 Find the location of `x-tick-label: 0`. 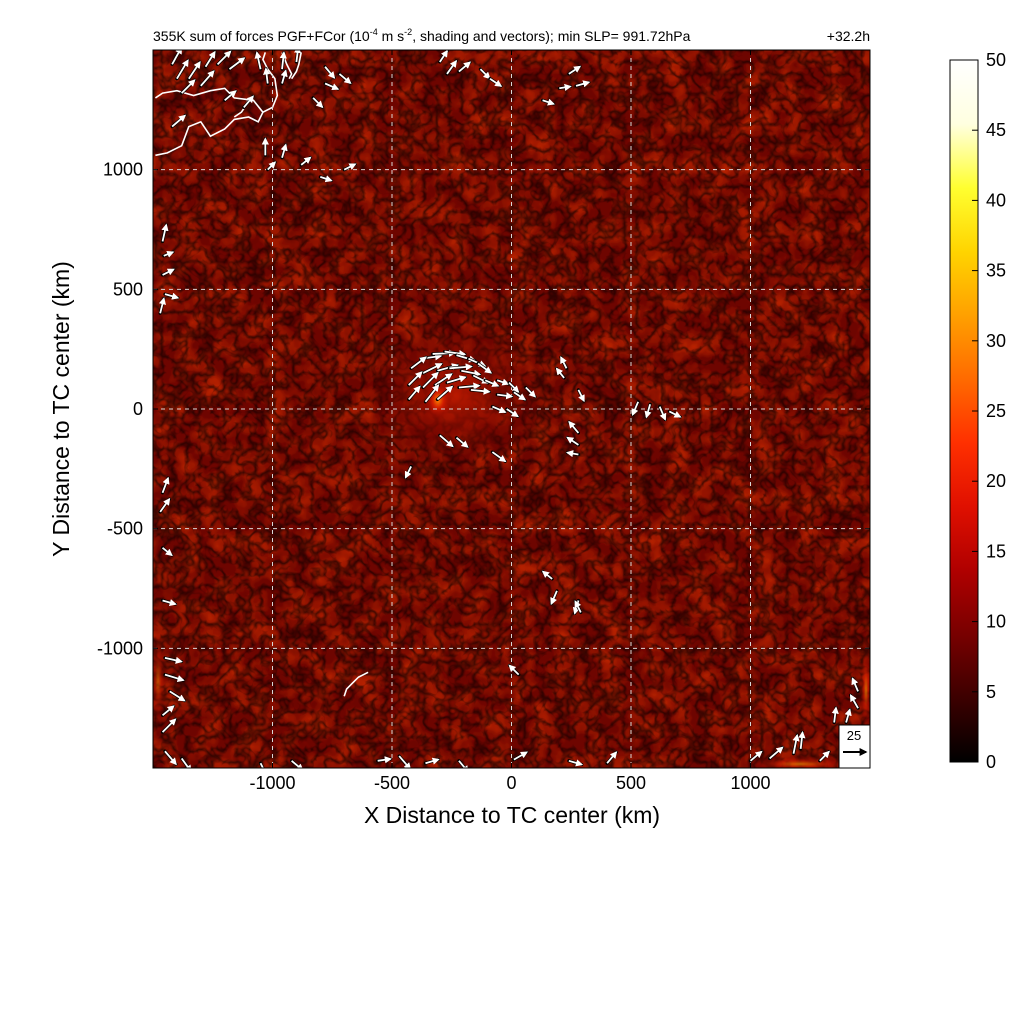

x-tick-label: 0 is located at coordinates (511, 783).